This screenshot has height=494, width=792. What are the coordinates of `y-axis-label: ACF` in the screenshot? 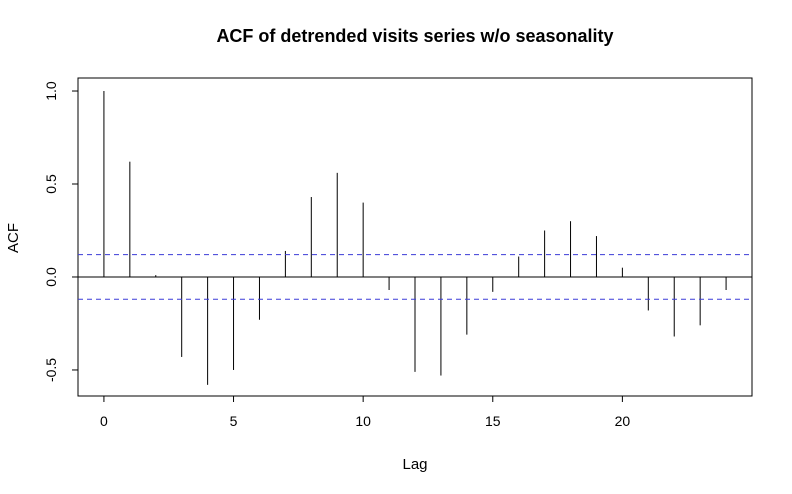 It's located at (13, 238).